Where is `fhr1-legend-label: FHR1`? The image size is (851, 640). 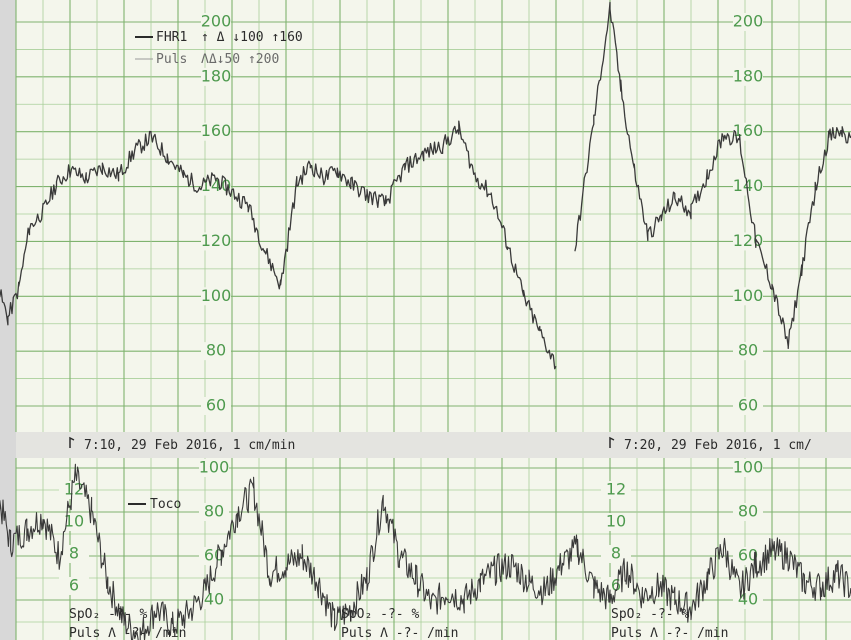
fhr1-legend-label: FHR1 is located at coordinates (171, 37).